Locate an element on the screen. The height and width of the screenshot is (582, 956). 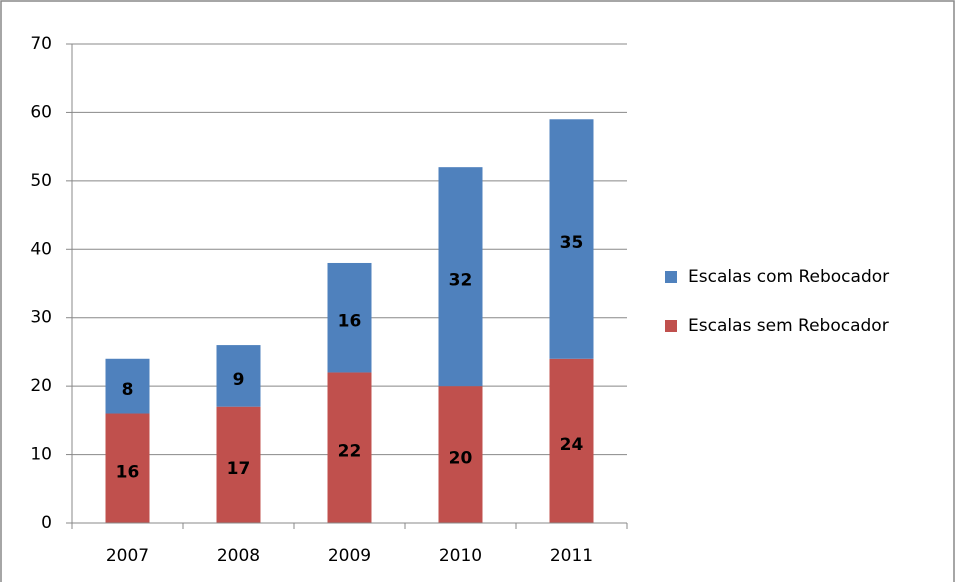
x-tick-label: 2010 is located at coordinates (460, 556).